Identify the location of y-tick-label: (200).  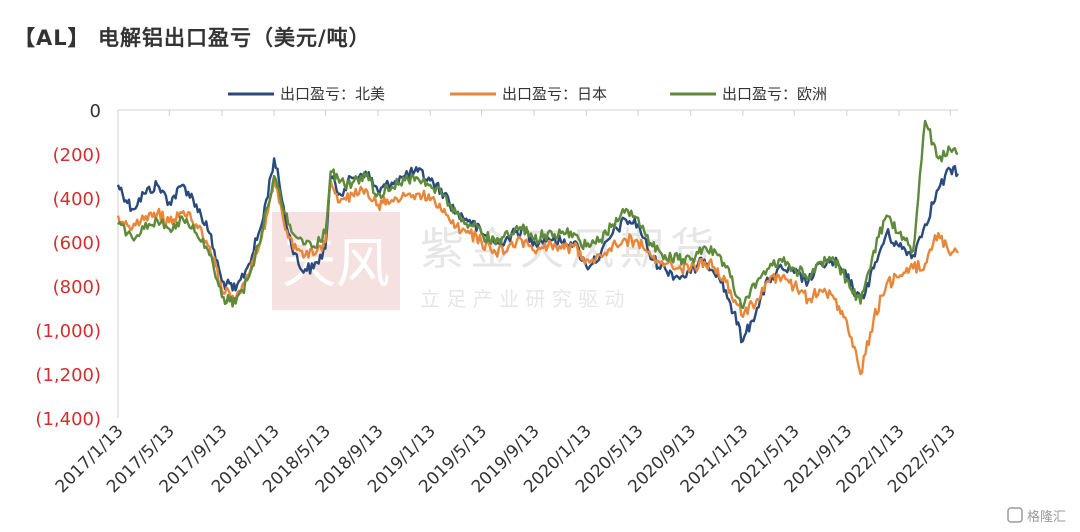
(77, 155).